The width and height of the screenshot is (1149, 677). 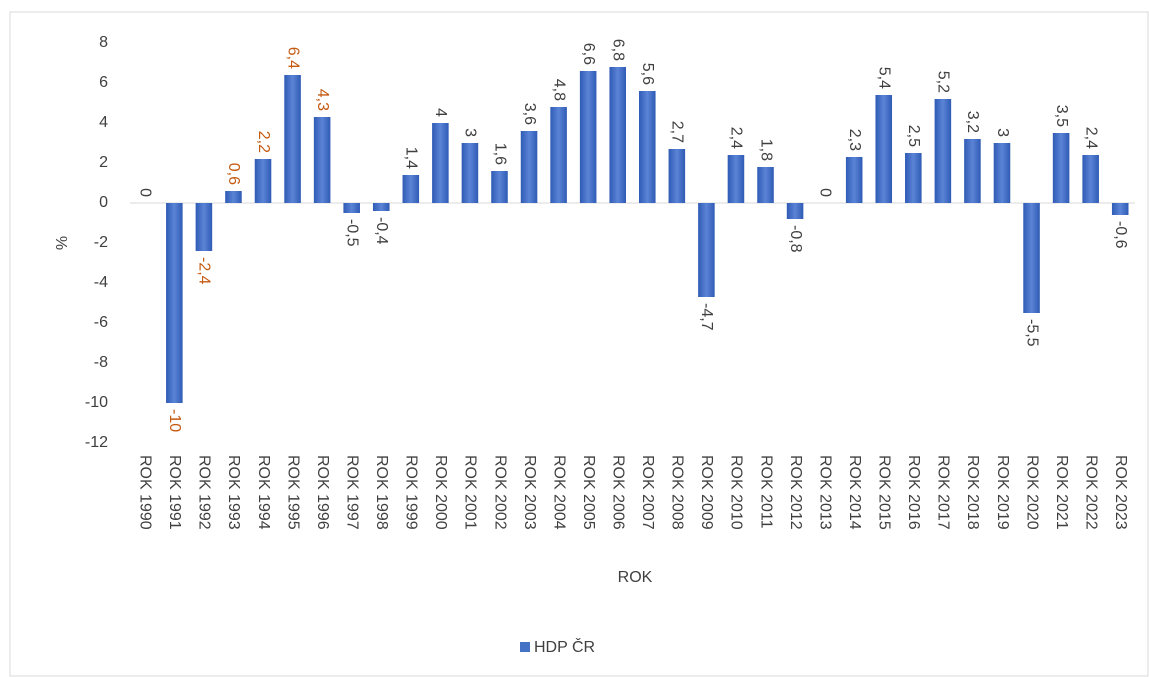 What do you see at coordinates (103, 42) in the screenshot?
I see `y-tick-label: 8` at bounding box center [103, 42].